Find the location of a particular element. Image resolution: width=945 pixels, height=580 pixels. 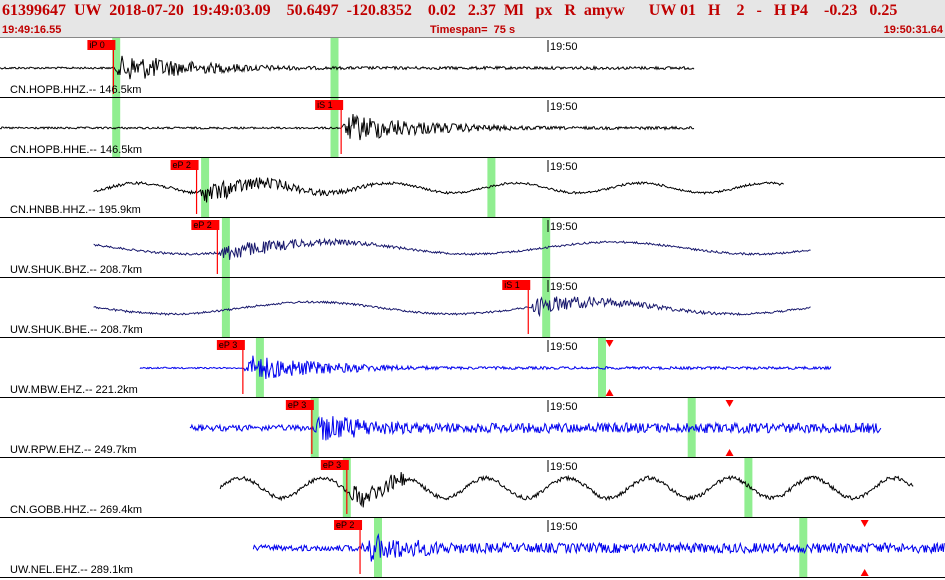

station-label: CN.HNBB.HHZ.-- 195.9km is located at coordinates (75, 210).